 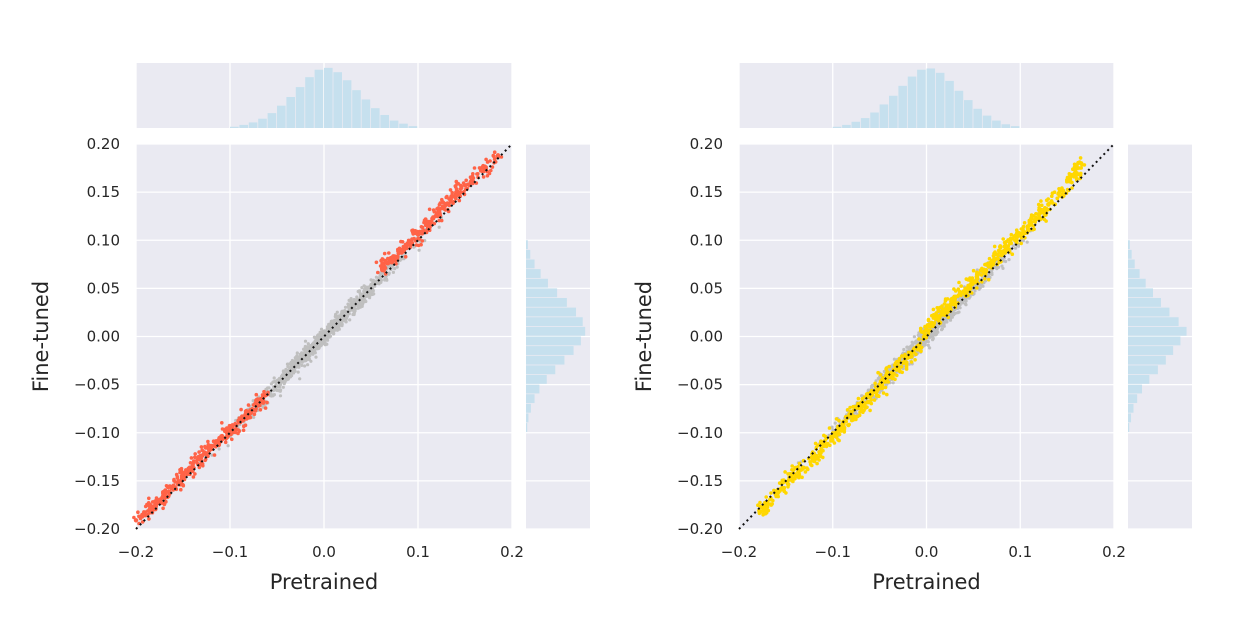 What do you see at coordinates (927, 552) in the screenshot?
I see `x-tick-label: 0.0` at bounding box center [927, 552].